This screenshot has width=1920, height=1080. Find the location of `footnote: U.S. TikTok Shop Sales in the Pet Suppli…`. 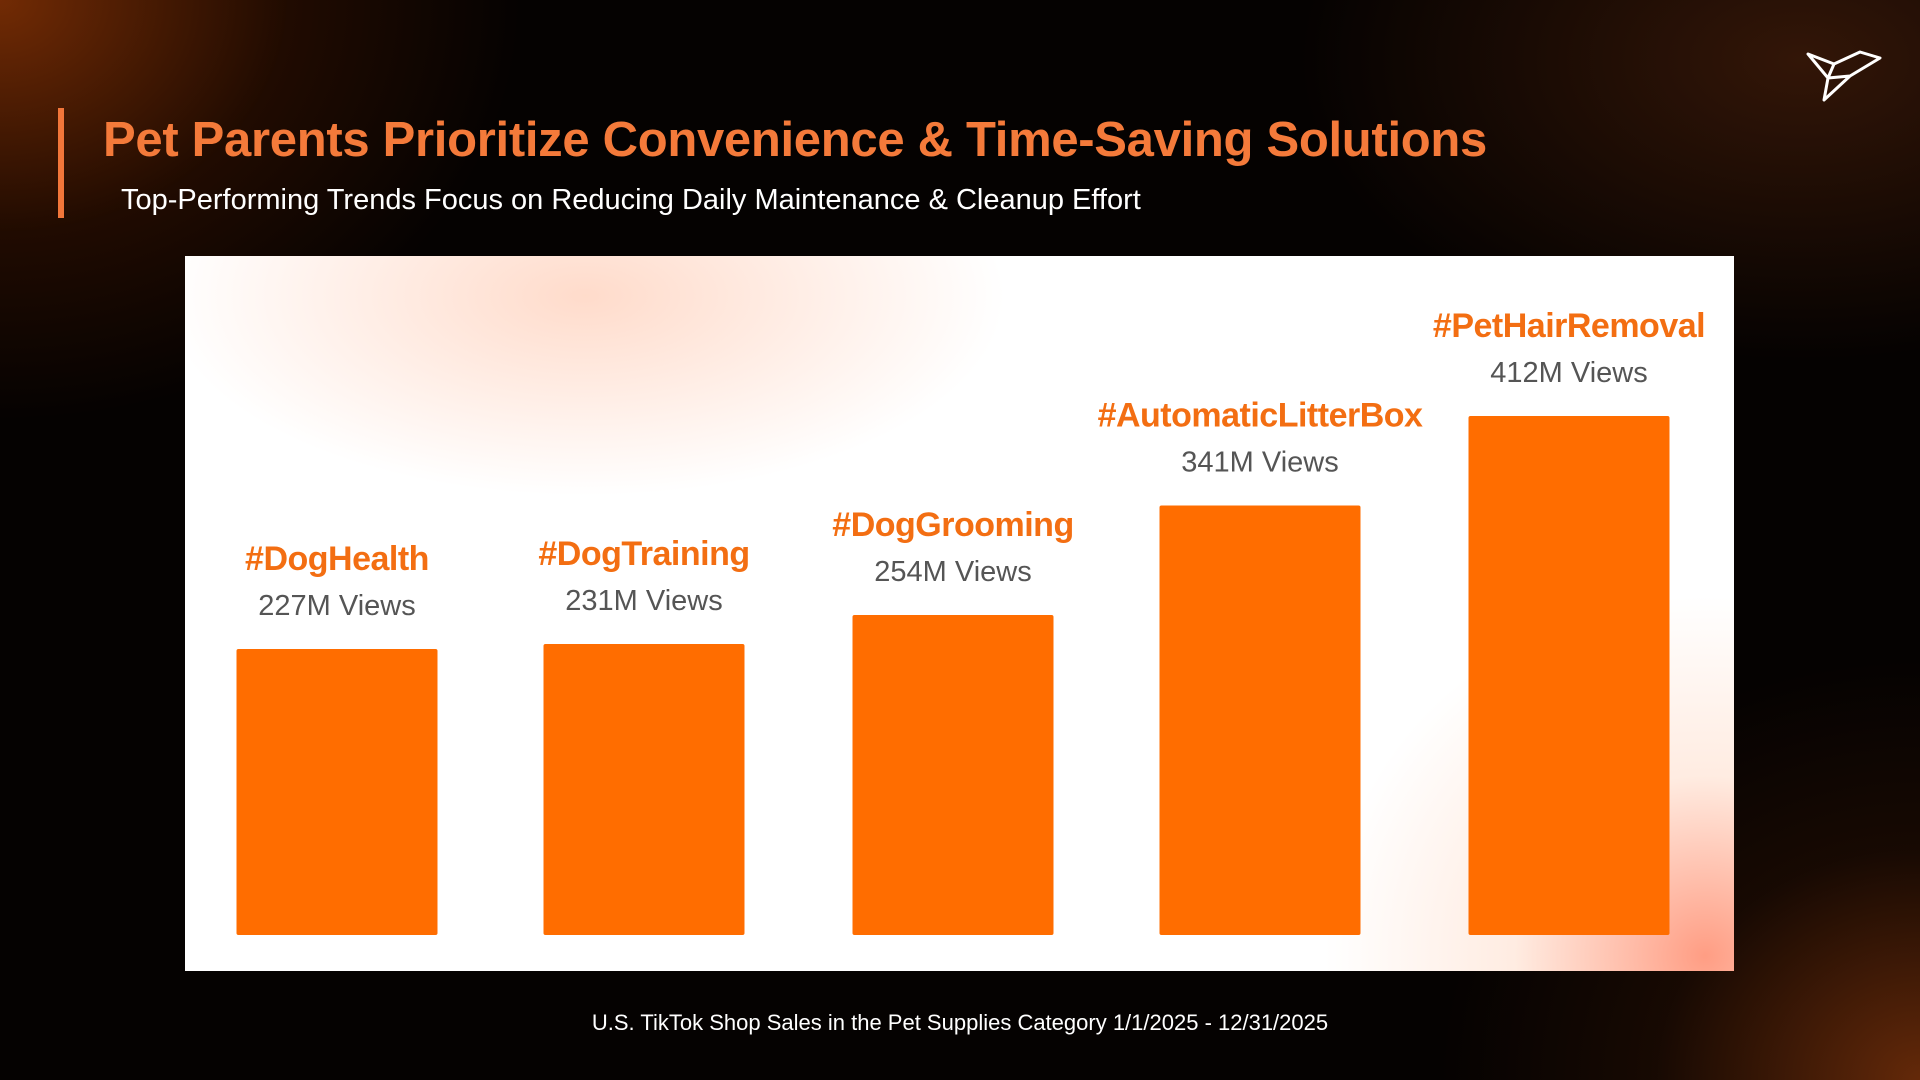

footnote: U.S. TikTok Shop Sales in the Pet Suppli… is located at coordinates (960, 1022).